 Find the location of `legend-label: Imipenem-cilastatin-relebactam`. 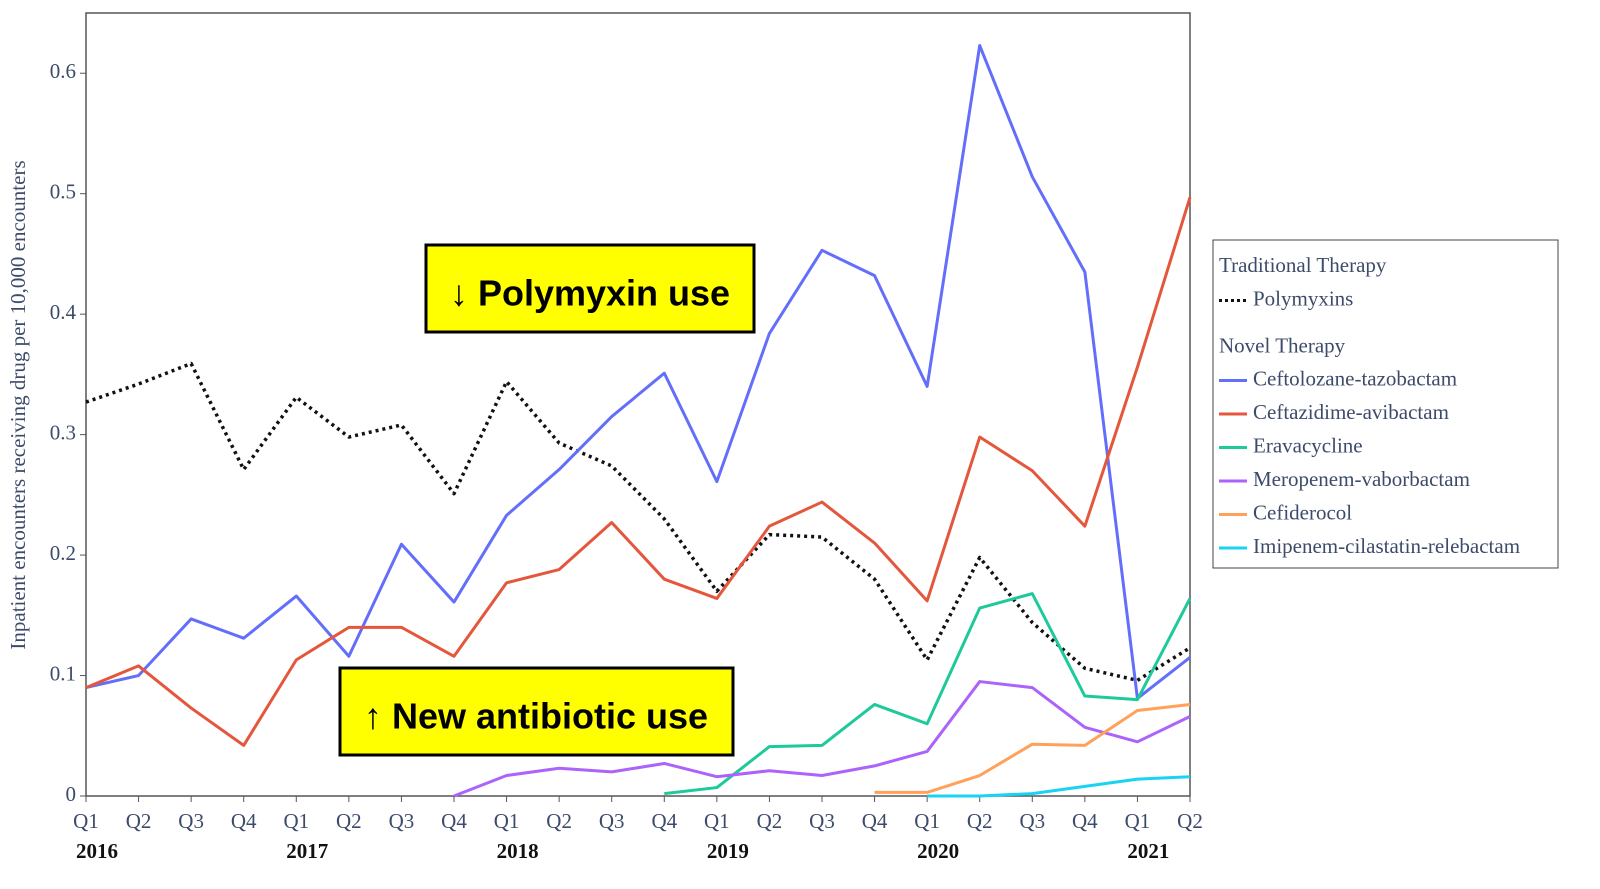

legend-label: Imipenem-cilastatin-relebactam is located at coordinates (1386, 546).